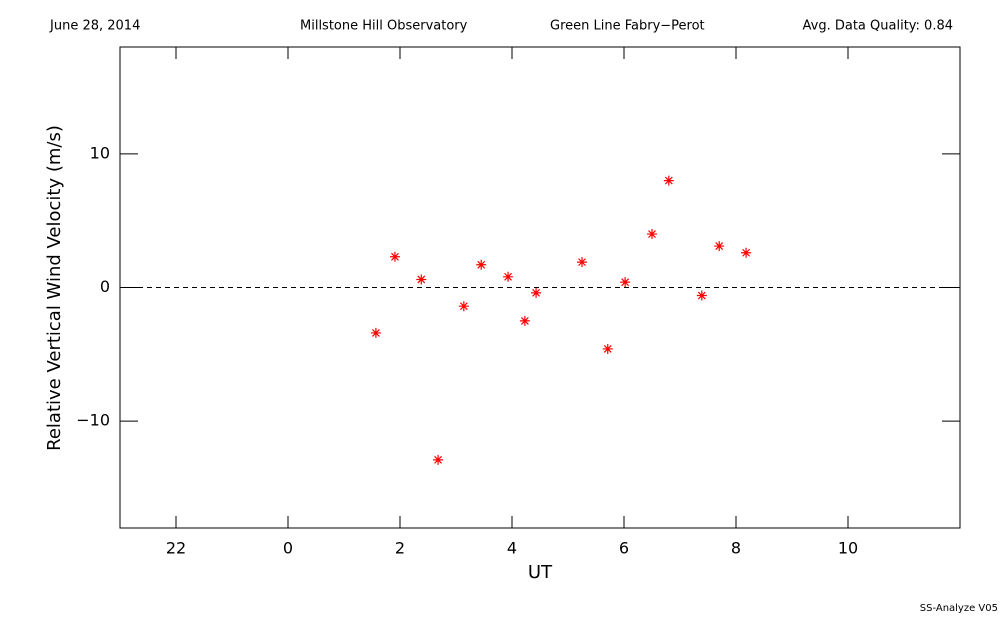 The image size is (1000, 625). I want to click on x-tick-label: 2, so click(400, 548).